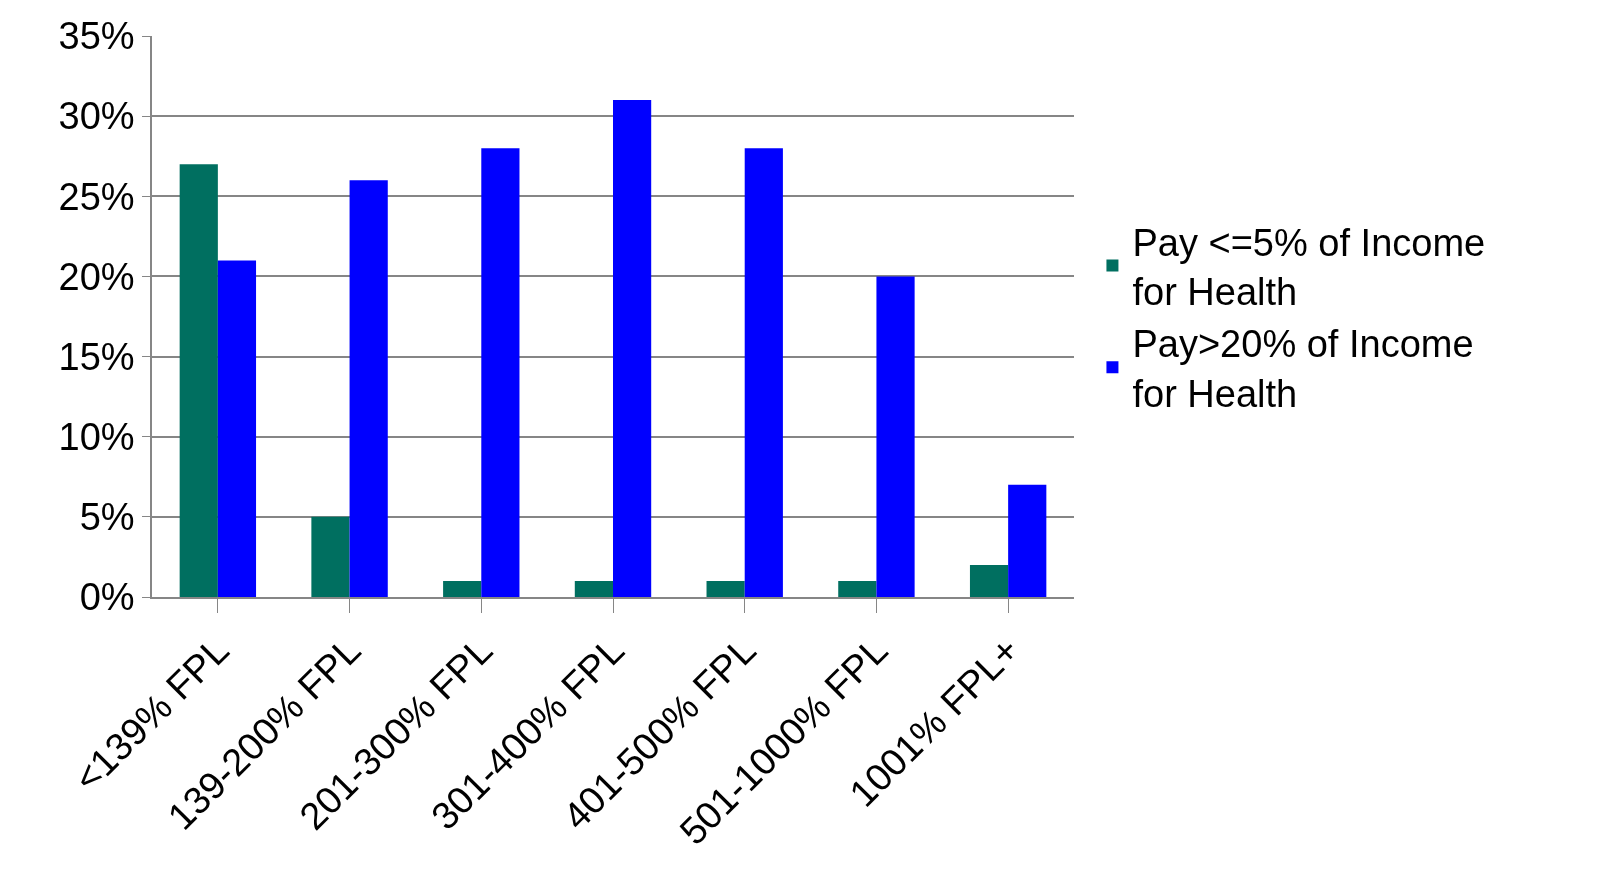  Describe the element at coordinates (96, 356) in the screenshot. I see `y-tick-label: 15%` at that location.